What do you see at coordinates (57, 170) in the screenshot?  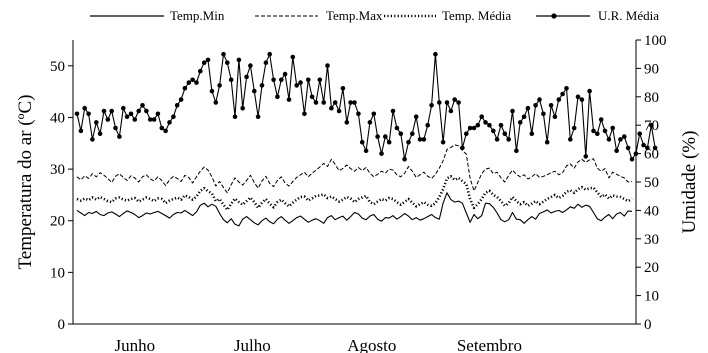 I see `left-tick-label: 30` at bounding box center [57, 170].